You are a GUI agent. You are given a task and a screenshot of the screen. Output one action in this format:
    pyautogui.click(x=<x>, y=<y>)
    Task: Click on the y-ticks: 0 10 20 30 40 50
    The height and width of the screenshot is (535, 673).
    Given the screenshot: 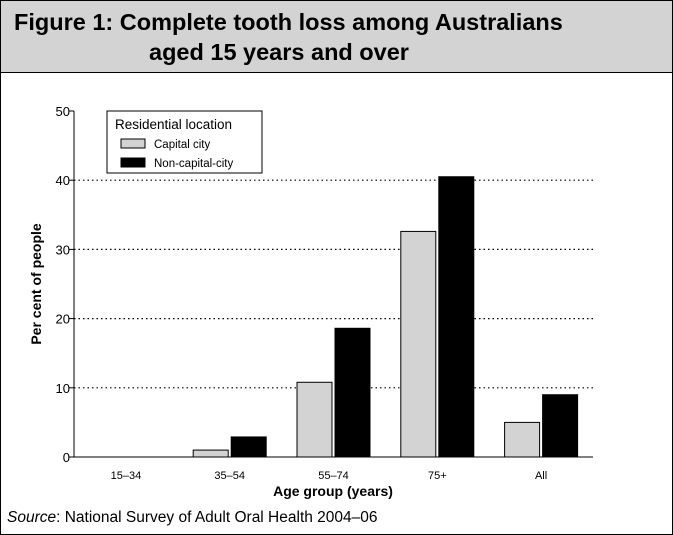 What is the action you would take?
    pyautogui.click(x=65, y=284)
    